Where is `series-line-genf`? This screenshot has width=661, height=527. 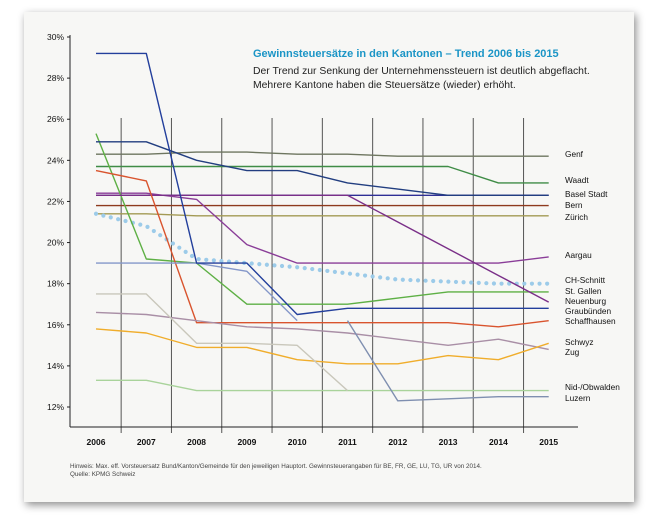 series-line-genf is located at coordinates (322, 154).